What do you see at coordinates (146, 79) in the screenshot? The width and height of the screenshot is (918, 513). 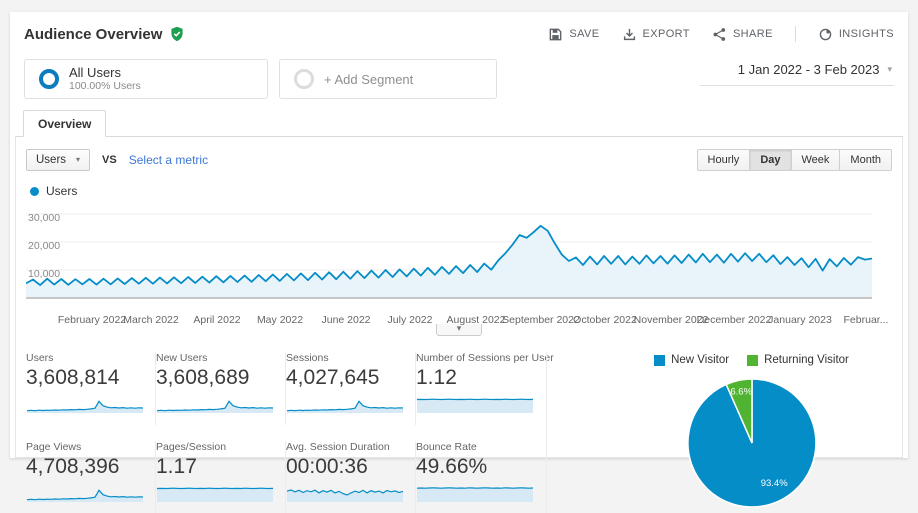 I see `segment-all-users: All Users 100.00% Users` at bounding box center [146, 79].